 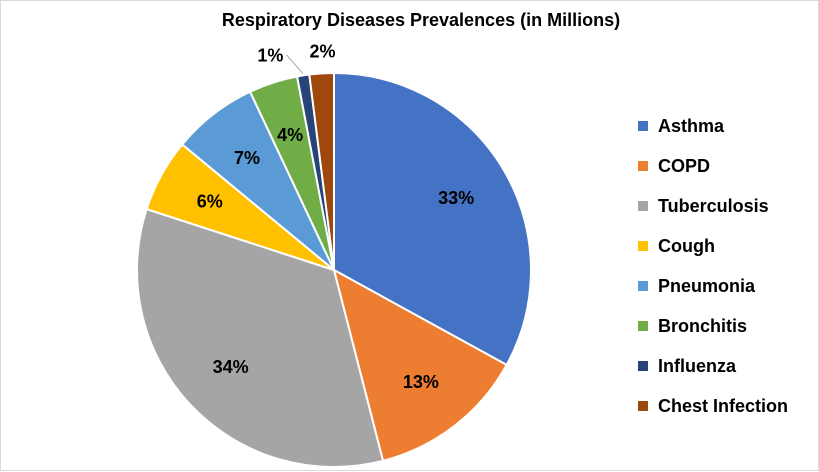 I want to click on legend-label: Influenza, so click(x=697, y=365).